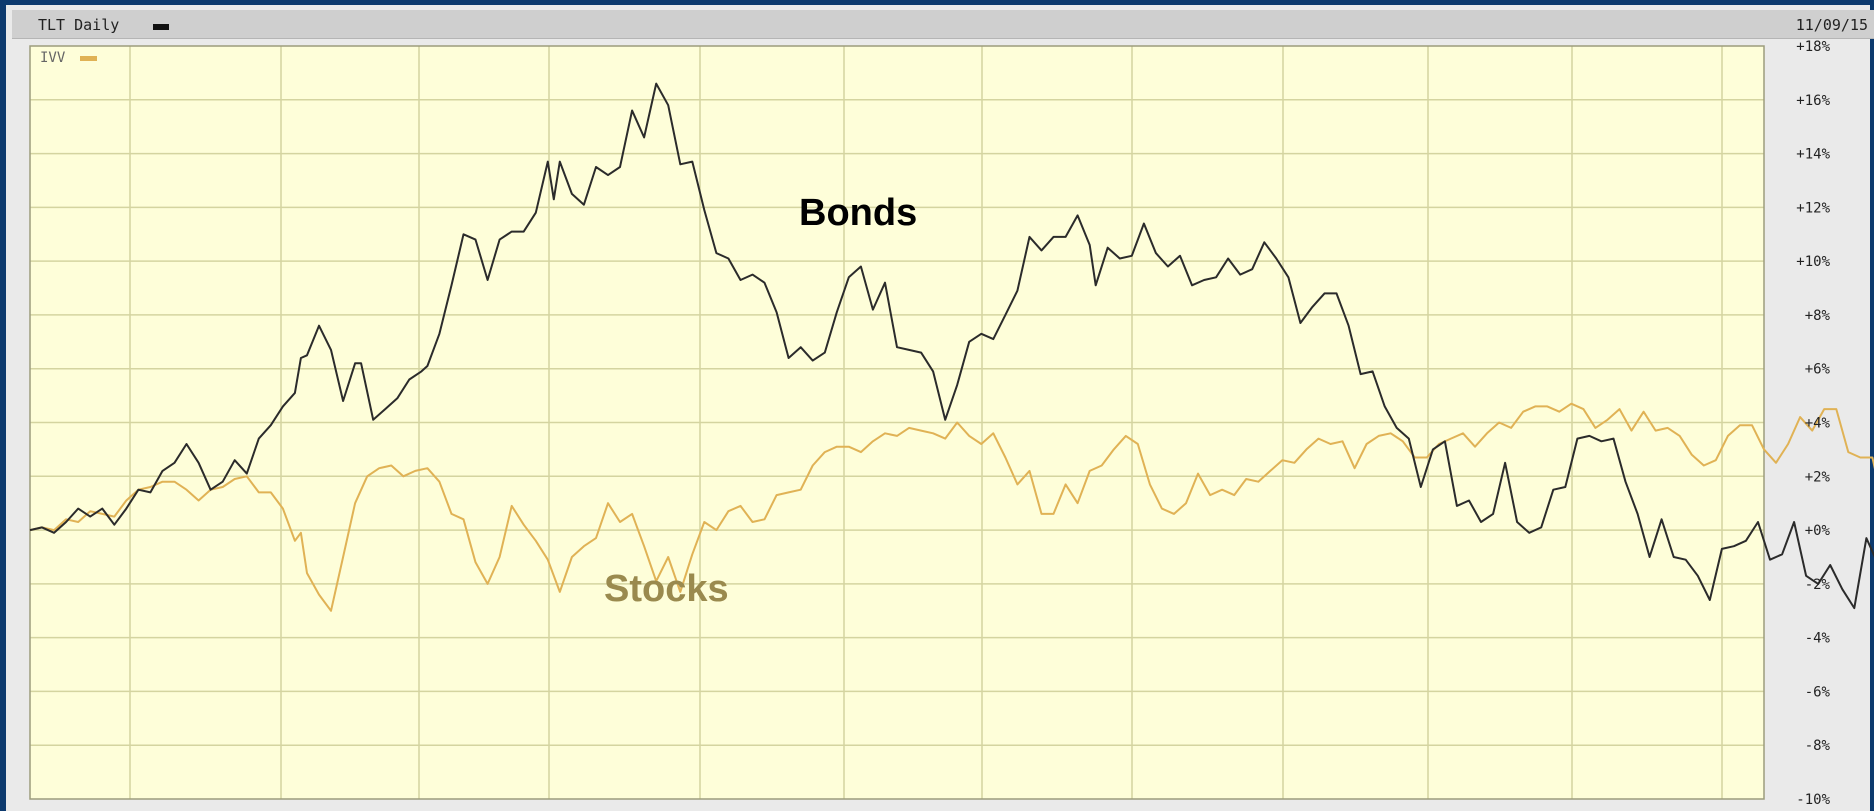 The image size is (1874, 811). Describe the element at coordinates (1818, 316) in the screenshot. I see `y-tick-label: +8%` at that location.